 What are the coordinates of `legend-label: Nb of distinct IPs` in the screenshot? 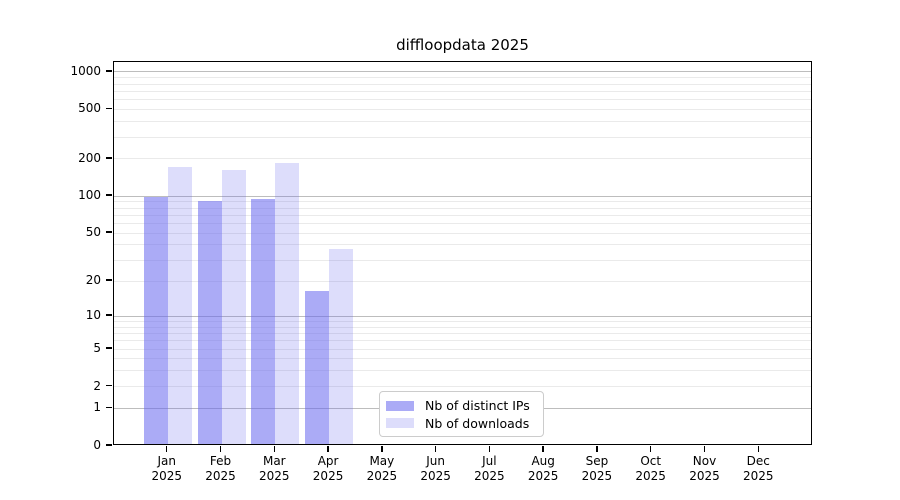 It's located at (477, 406).